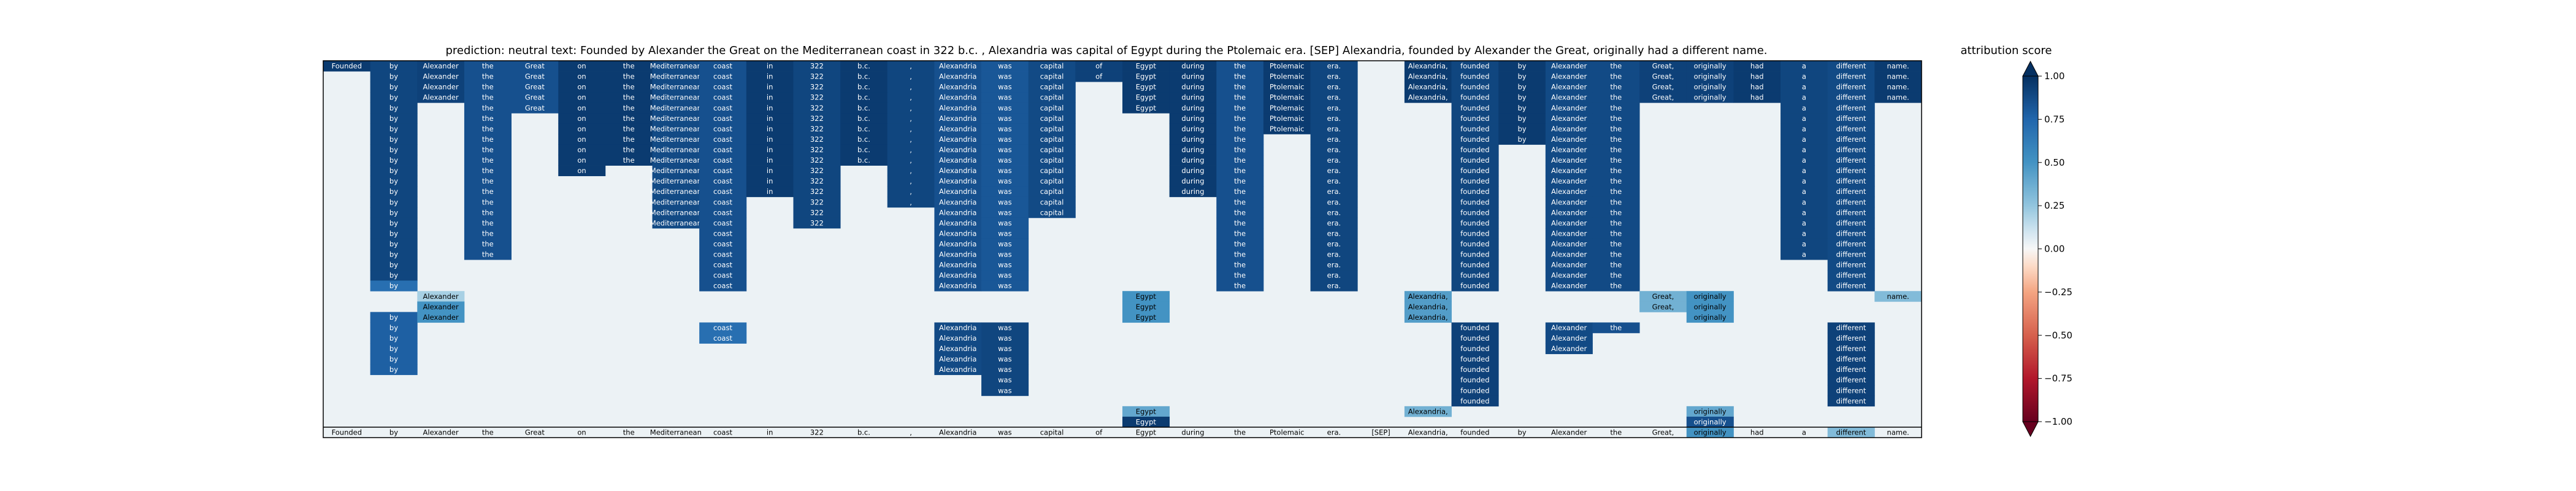  Describe the element at coordinates (1052, 171) in the screenshot. I see `heatmap-cell-label: capital` at that location.